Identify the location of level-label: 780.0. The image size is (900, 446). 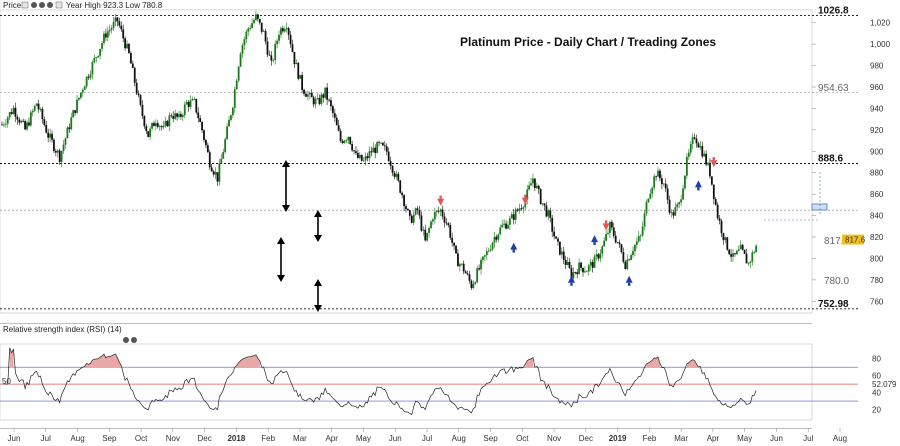
(836, 281).